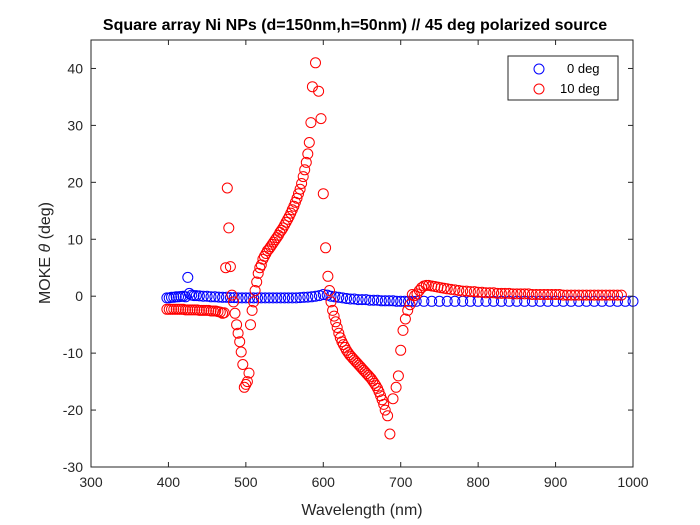 This screenshot has height=525, width=700. What do you see at coordinates (79, 296) in the screenshot?
I see `y-tick-label-3: 0` at bounding box center [79, 296].